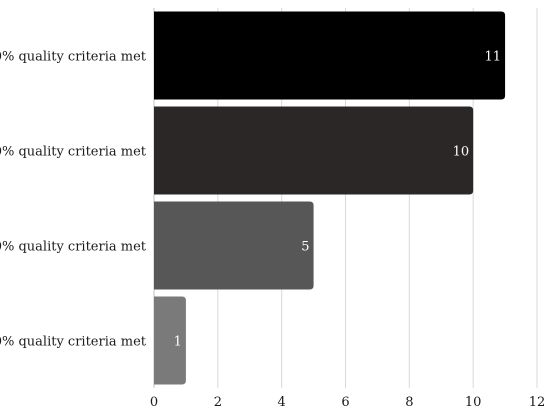 The image size is (550, 412). Describe the element at coordinates (73, 342) in the screenshot. I see `category-label: 40% quality criteria met` at that location.